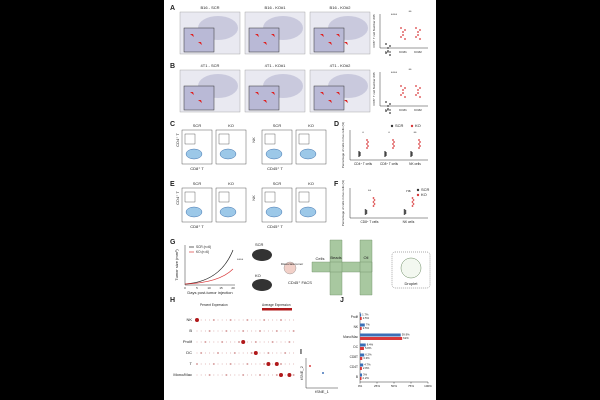 The width and height of the screenshot is (600, 400). I want to click on label: Percentage of cells in live cells (%), so click(343, 145).